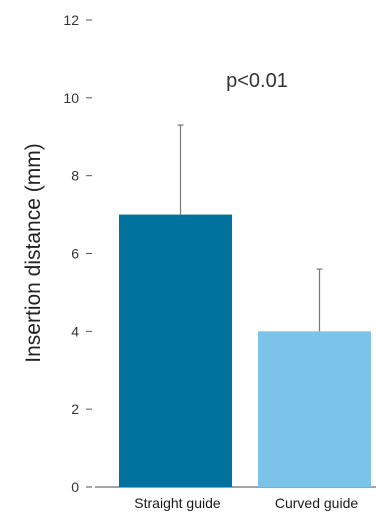  What do you see at coordinates (71, 98) in the screenshot?
I see `y-tick-label: 10` at bounding box center [71, 98].